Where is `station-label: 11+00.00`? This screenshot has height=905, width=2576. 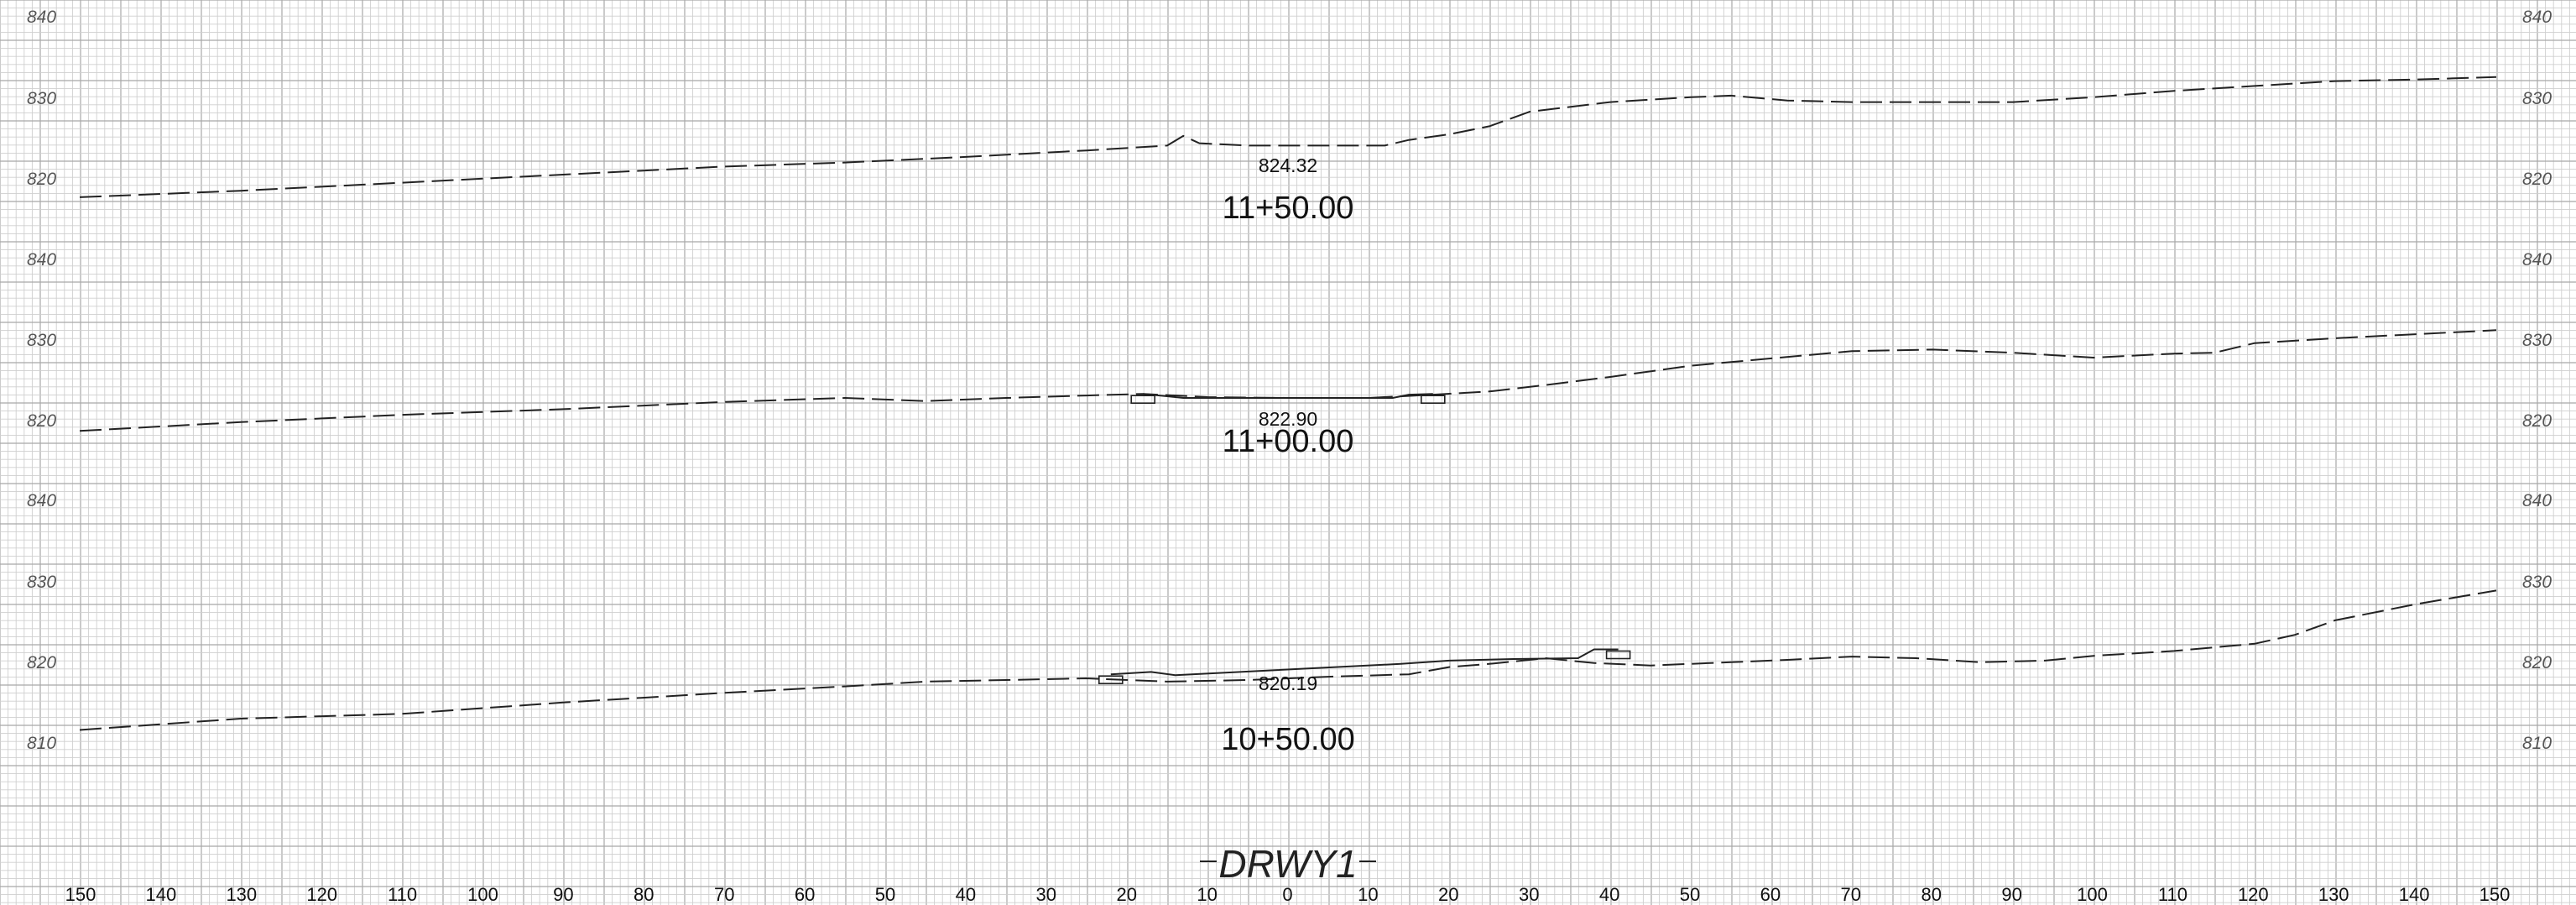
station-label: 11+00.00 is located at coordinates (1288, 441).